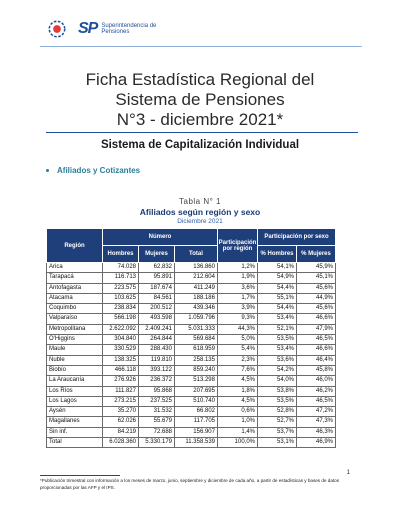  I want to click on value-cell: 238.834, so click(120, 309).